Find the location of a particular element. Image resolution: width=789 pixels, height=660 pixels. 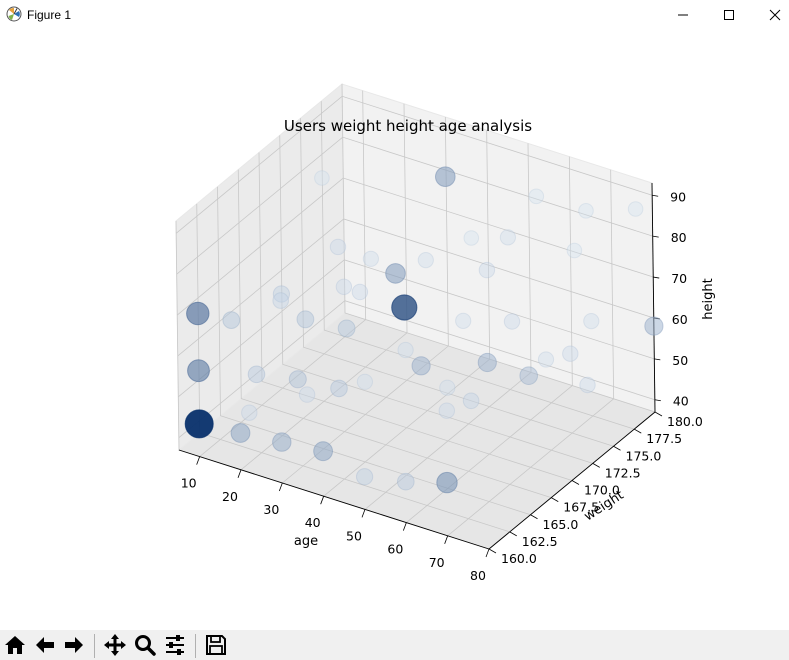

pan-button is located at coordinates (115, 645).